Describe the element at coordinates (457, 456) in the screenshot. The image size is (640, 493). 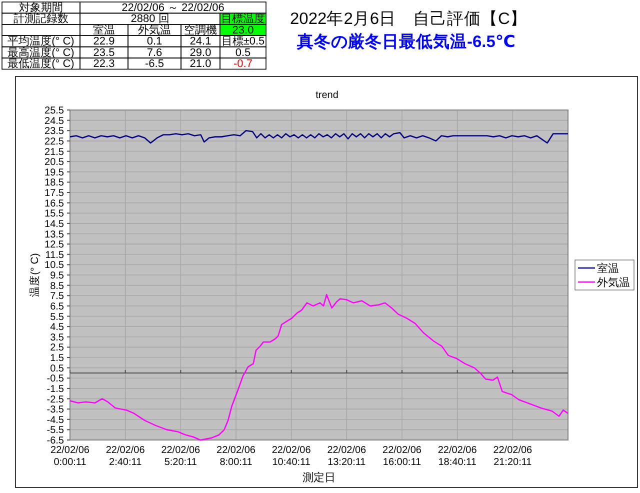
I see `x-tick: 22/02/06 18:40:11` at that location.